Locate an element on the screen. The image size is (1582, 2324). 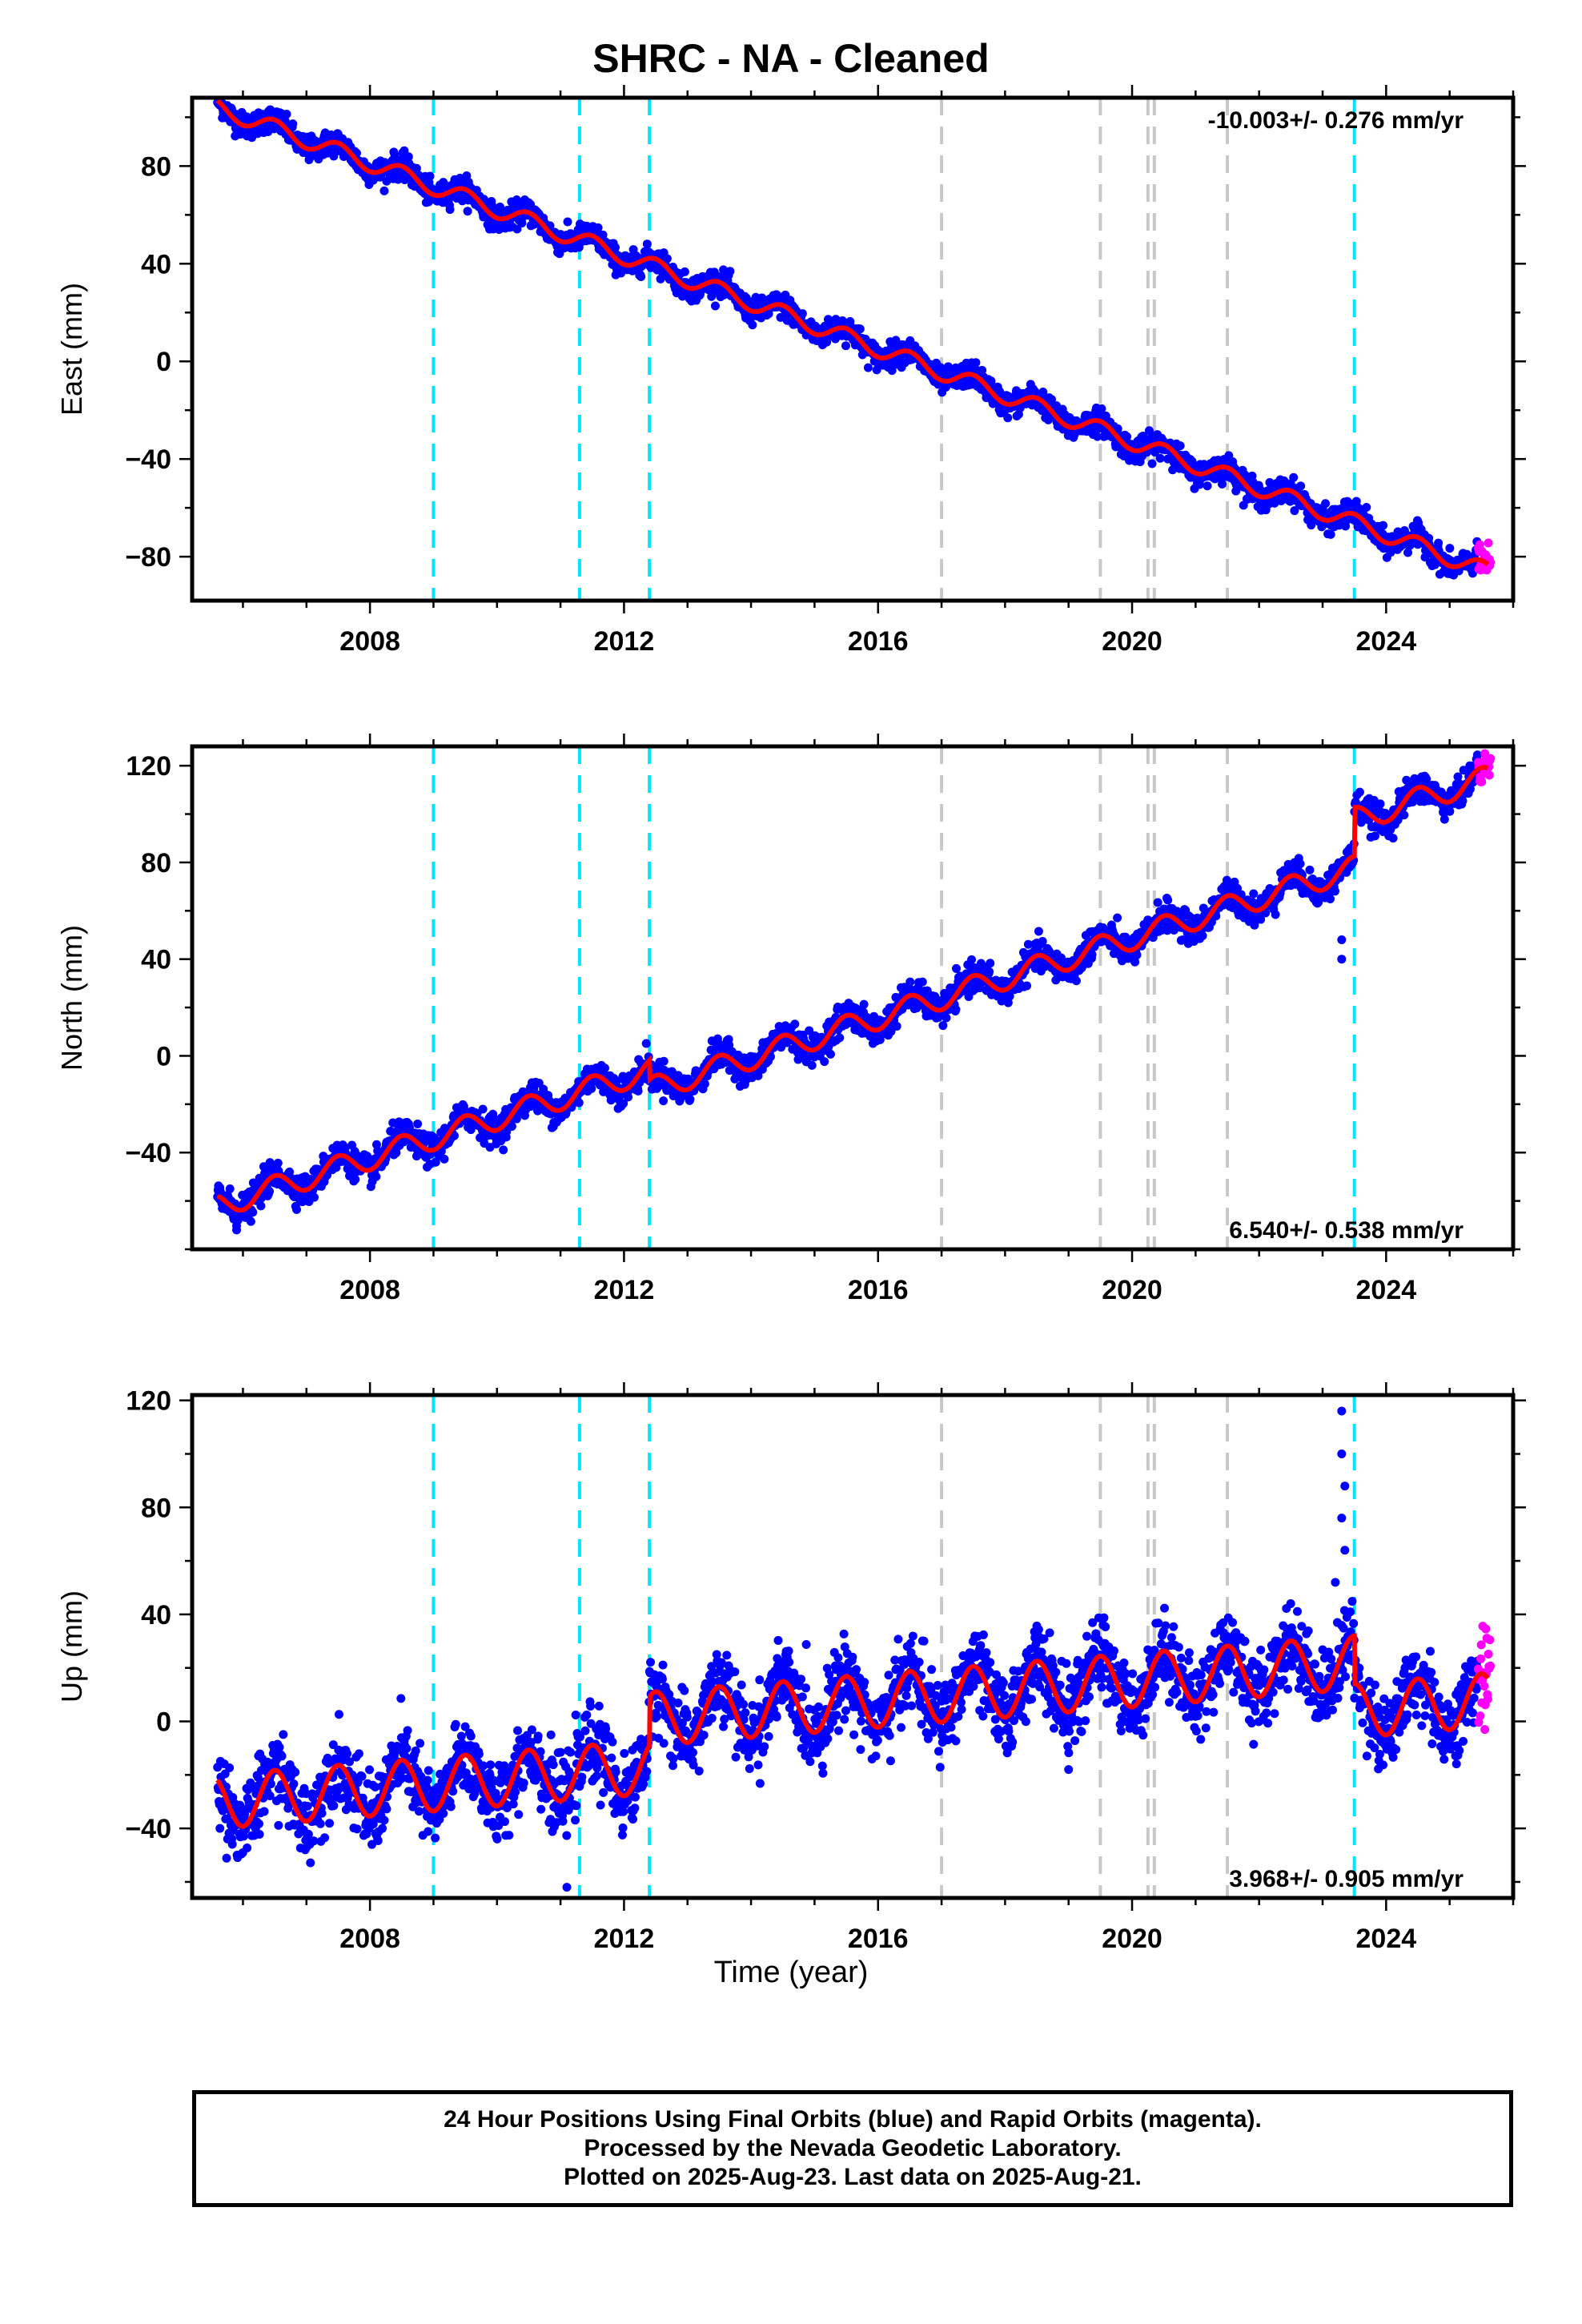
east-y-tick-label: −40 is located at coordinates (148, 459).